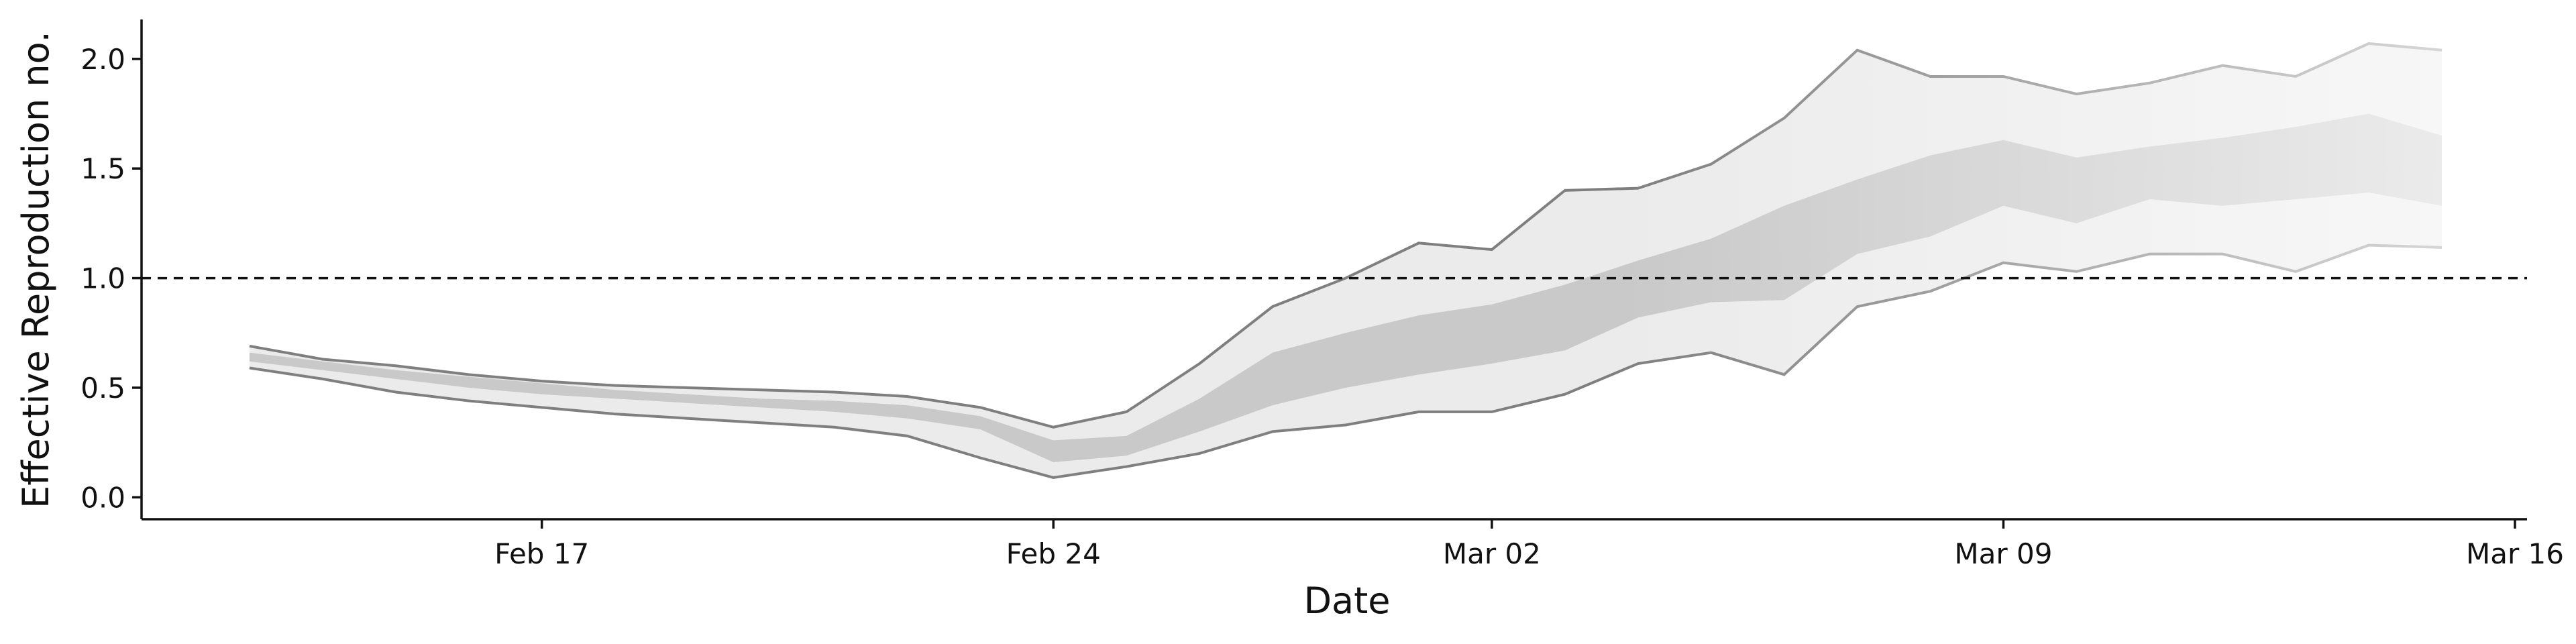 The image size is (2576, 644). What do you see at coordinates (102, 388) in the screenshot?
I see `y-tick-label: 0.5` at bounding box center [102, 388].